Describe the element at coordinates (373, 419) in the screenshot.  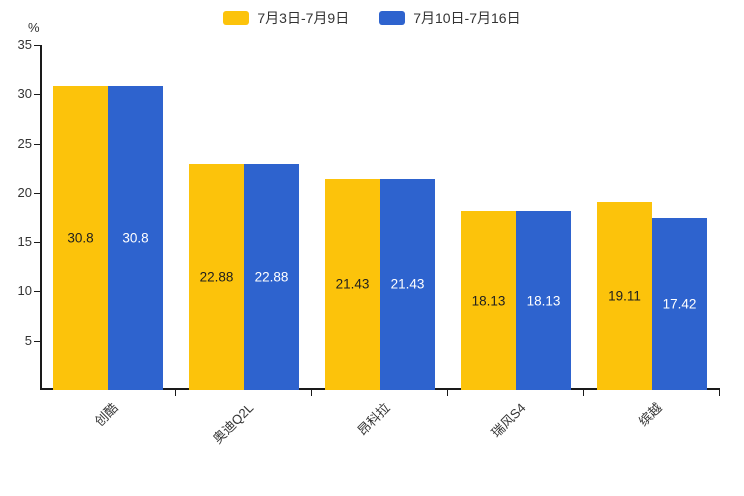
I see `x-category-label: 昂科拉` at that location.